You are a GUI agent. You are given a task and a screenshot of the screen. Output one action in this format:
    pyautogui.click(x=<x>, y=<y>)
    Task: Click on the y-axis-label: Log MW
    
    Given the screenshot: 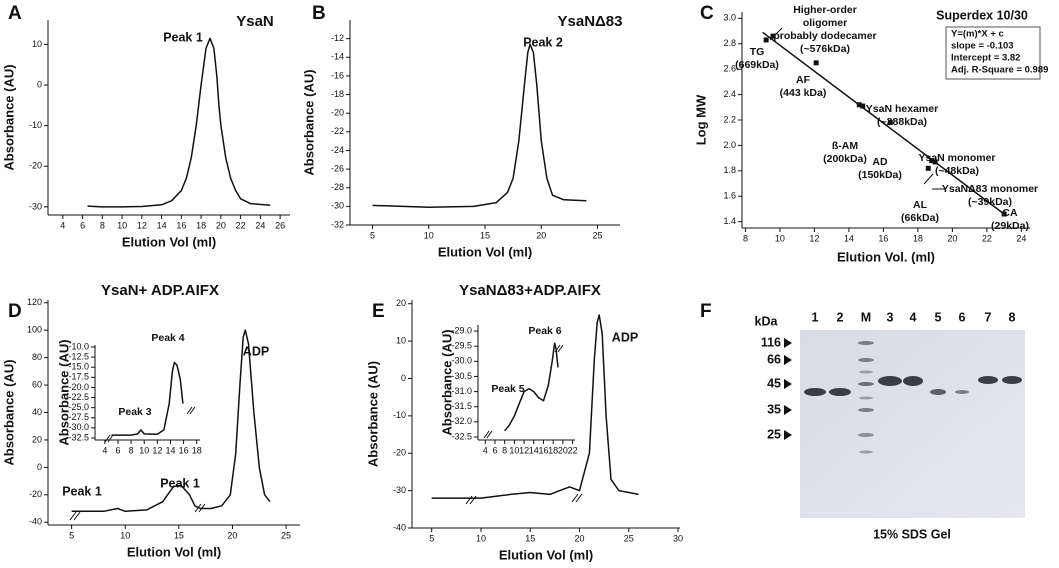 What is the action you would take?
    pyautogui.click(x=700, y=119)
    